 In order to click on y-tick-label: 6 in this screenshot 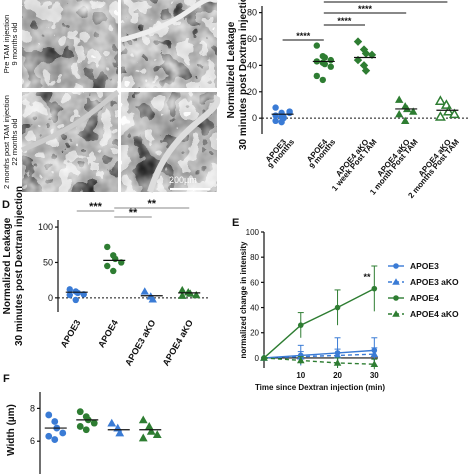, I will do `click(32, 441)`.